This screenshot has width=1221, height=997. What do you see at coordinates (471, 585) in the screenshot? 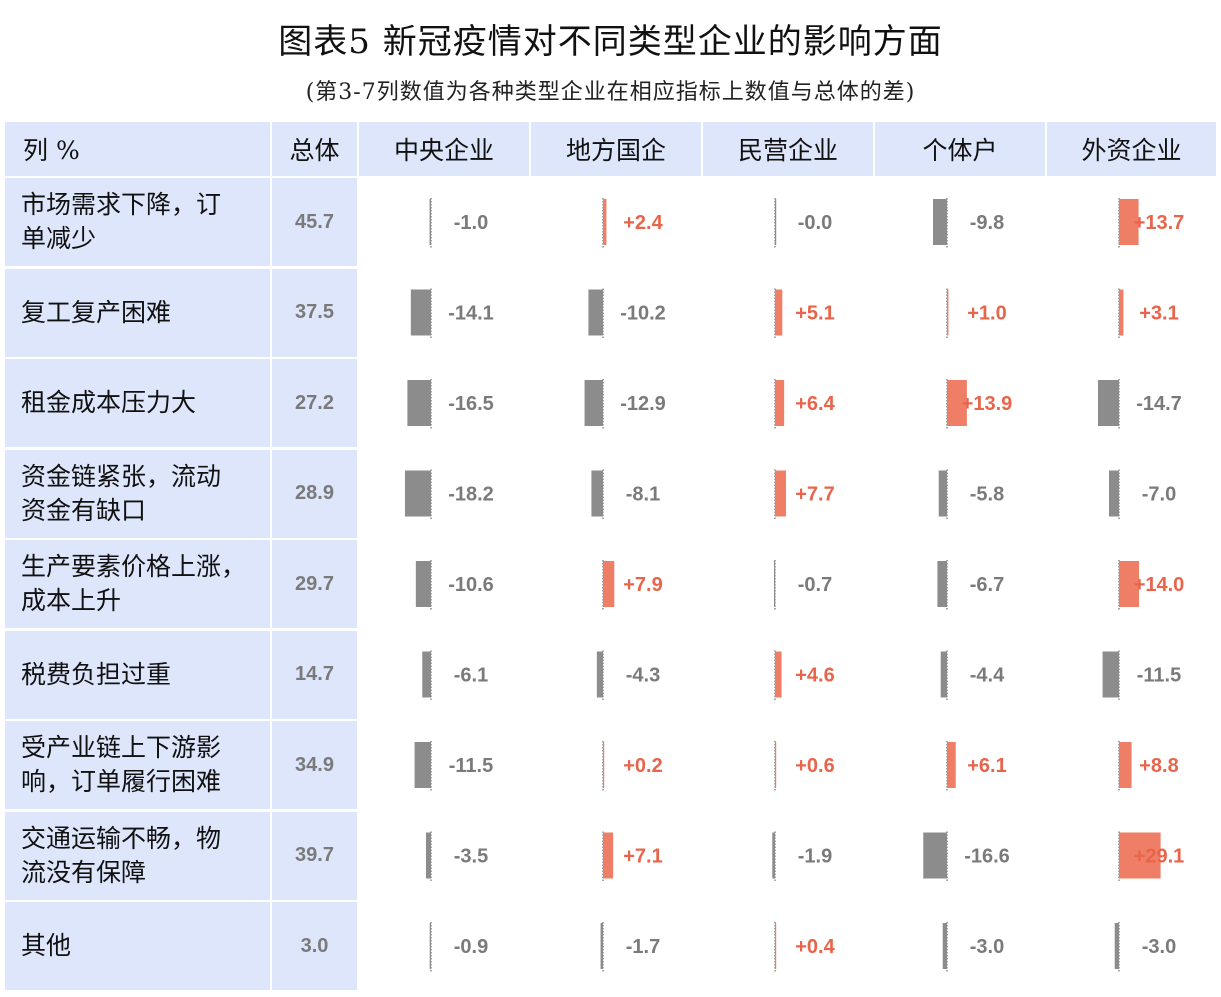
I see `diff-value-label: -10.6` at bounding box center [471, 585].